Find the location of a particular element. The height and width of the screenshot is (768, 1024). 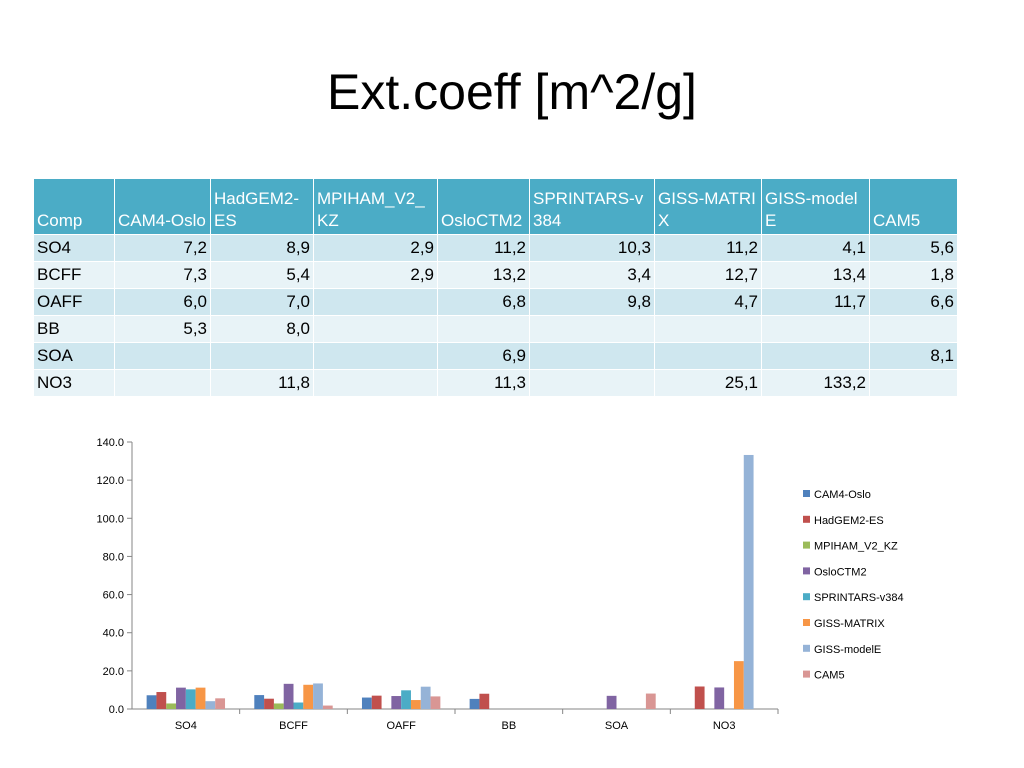

x-tick-label: NO3 is located at coordinates (724, 726).